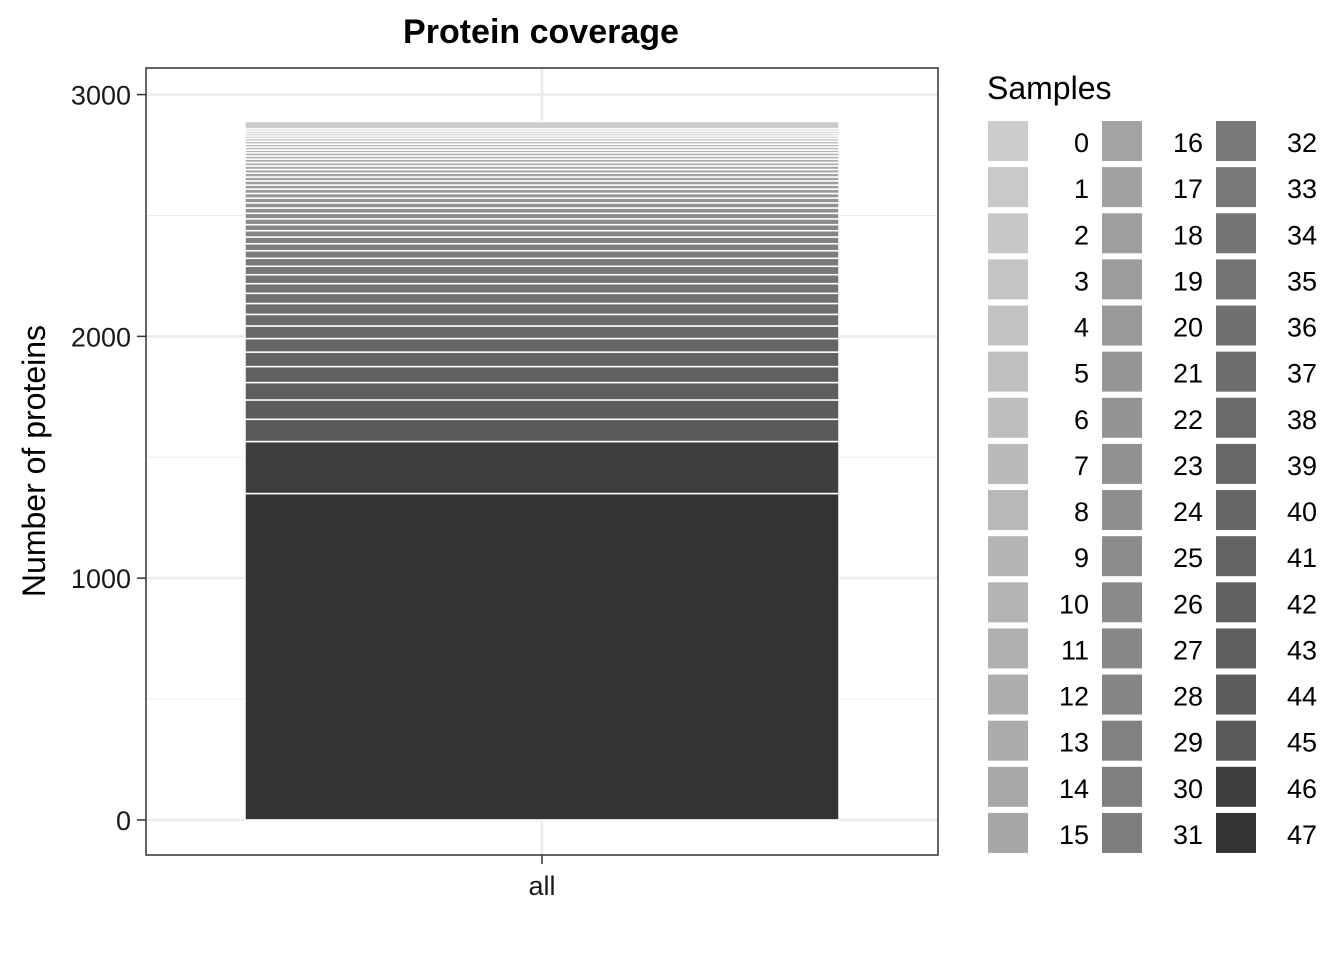  What do you see at coordinates (541, 886) in the screenshot?
I see `x-tick-label: all` at bounding box center [541, 886].